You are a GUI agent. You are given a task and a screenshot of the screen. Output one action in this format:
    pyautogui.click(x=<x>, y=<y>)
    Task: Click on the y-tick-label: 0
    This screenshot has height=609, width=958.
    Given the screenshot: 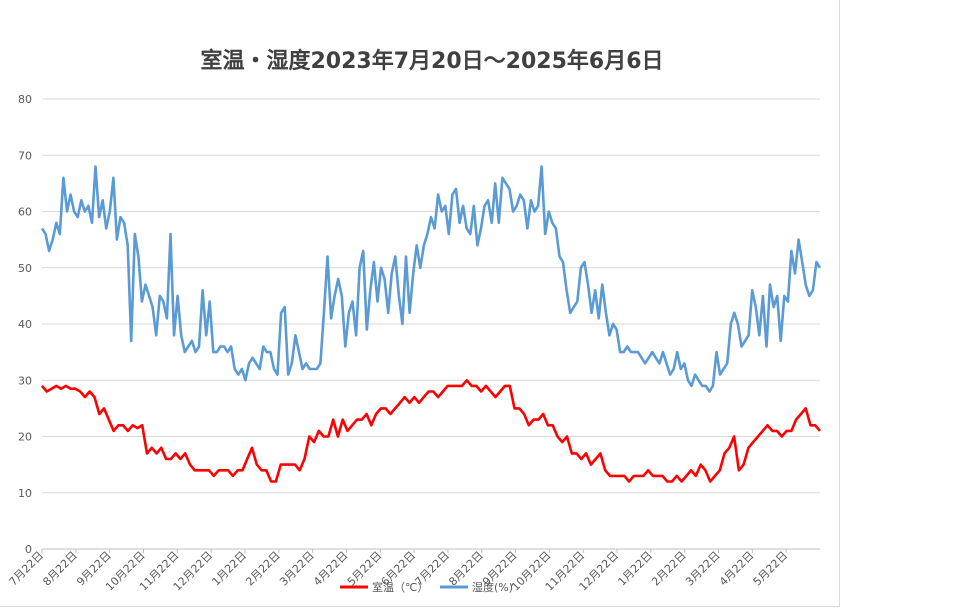 What is the action you would take?
    pyautogui.click(x=28, y=549)
    